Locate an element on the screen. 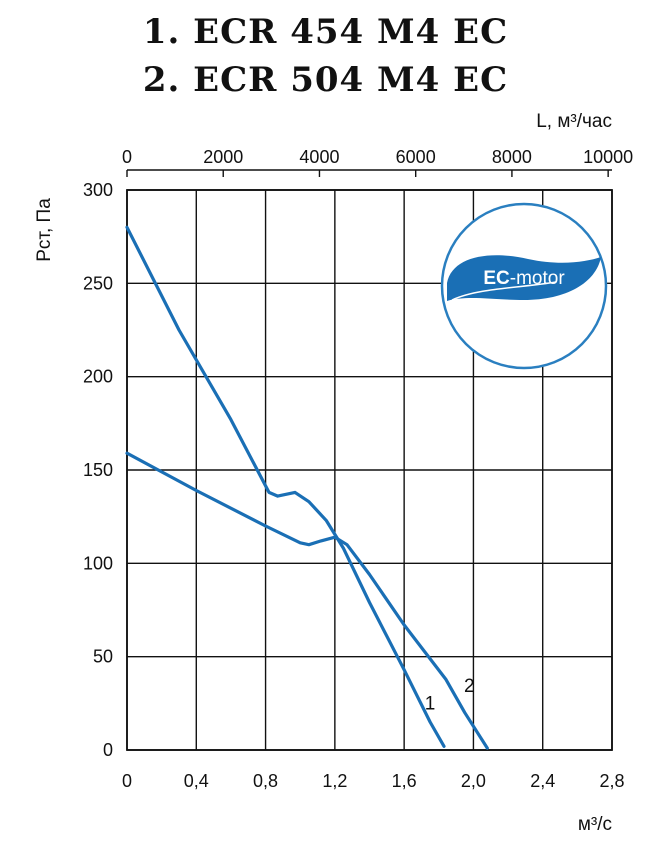 The image size is (651, 843). x-tick-label: 2,0 is located at coordinates (473, 781).